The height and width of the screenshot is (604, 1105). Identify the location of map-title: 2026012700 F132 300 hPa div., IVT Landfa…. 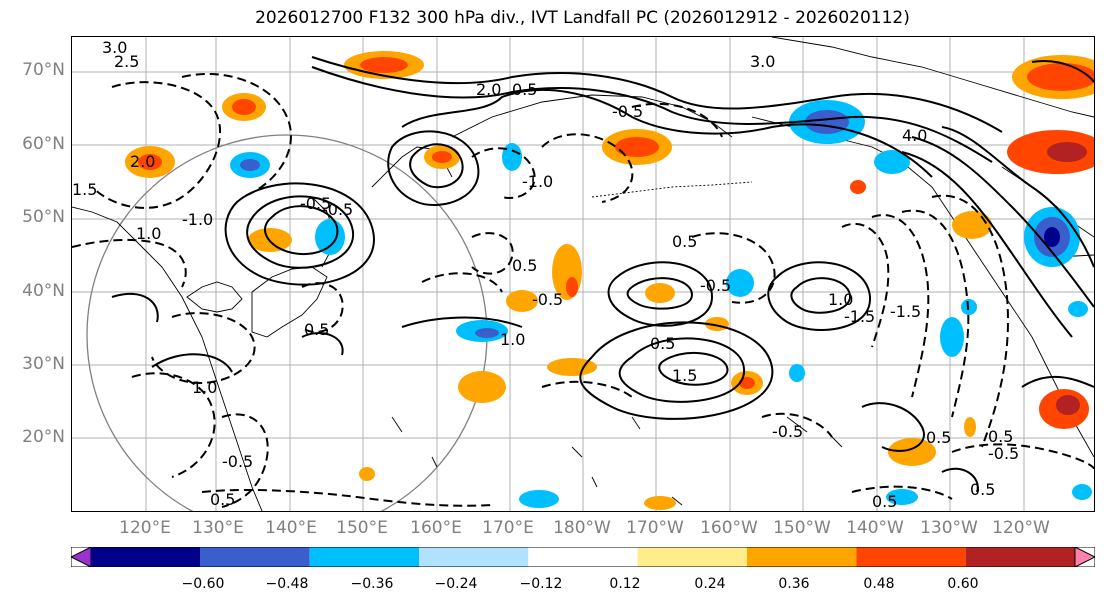
(582, 18).